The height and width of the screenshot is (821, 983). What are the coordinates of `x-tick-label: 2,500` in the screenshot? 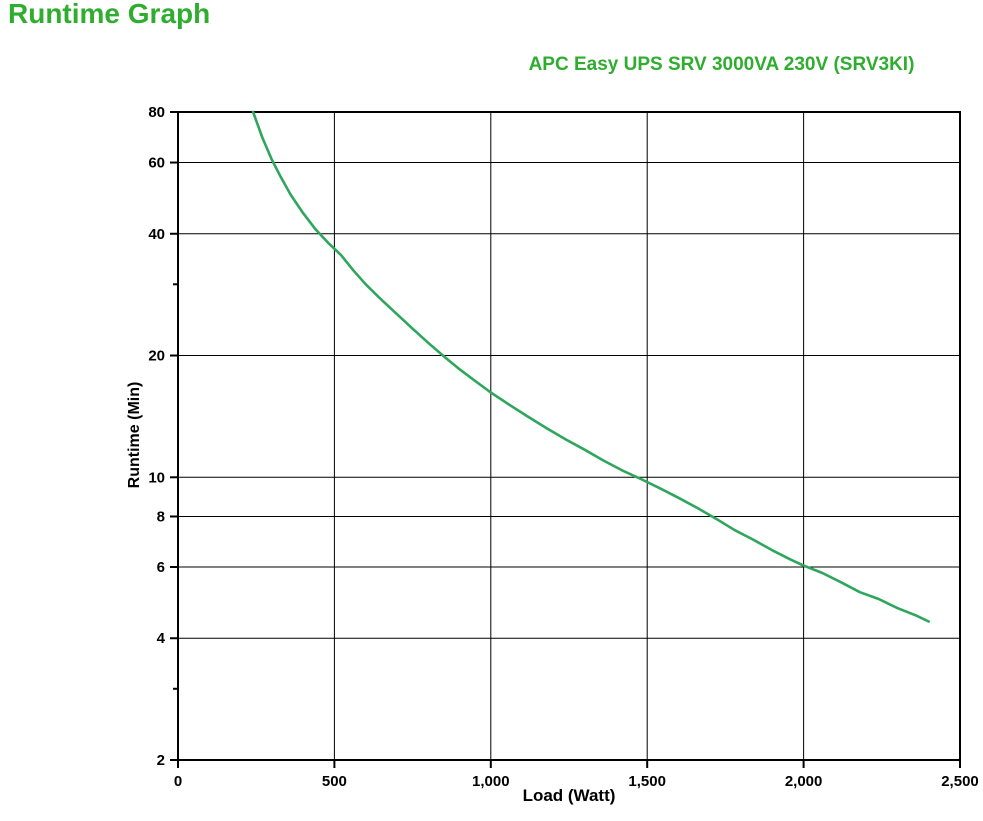 It's located at (960, 781).